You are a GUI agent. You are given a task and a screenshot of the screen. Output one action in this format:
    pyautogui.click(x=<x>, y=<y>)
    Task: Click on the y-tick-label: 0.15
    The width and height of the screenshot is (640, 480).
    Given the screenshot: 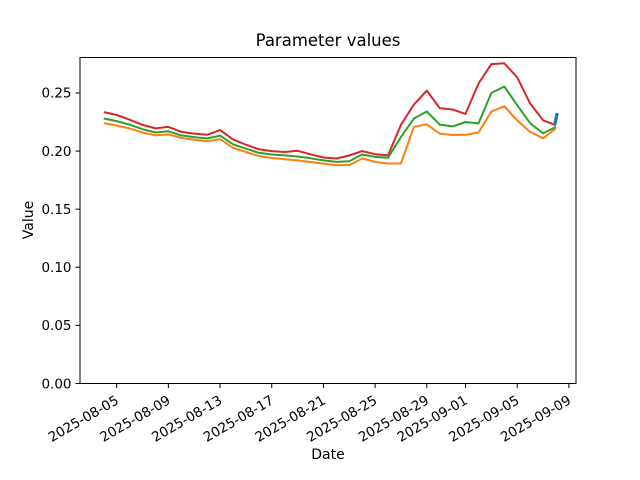 What is the action you would take?
    pyautogui.click(x=56, y=210)
    